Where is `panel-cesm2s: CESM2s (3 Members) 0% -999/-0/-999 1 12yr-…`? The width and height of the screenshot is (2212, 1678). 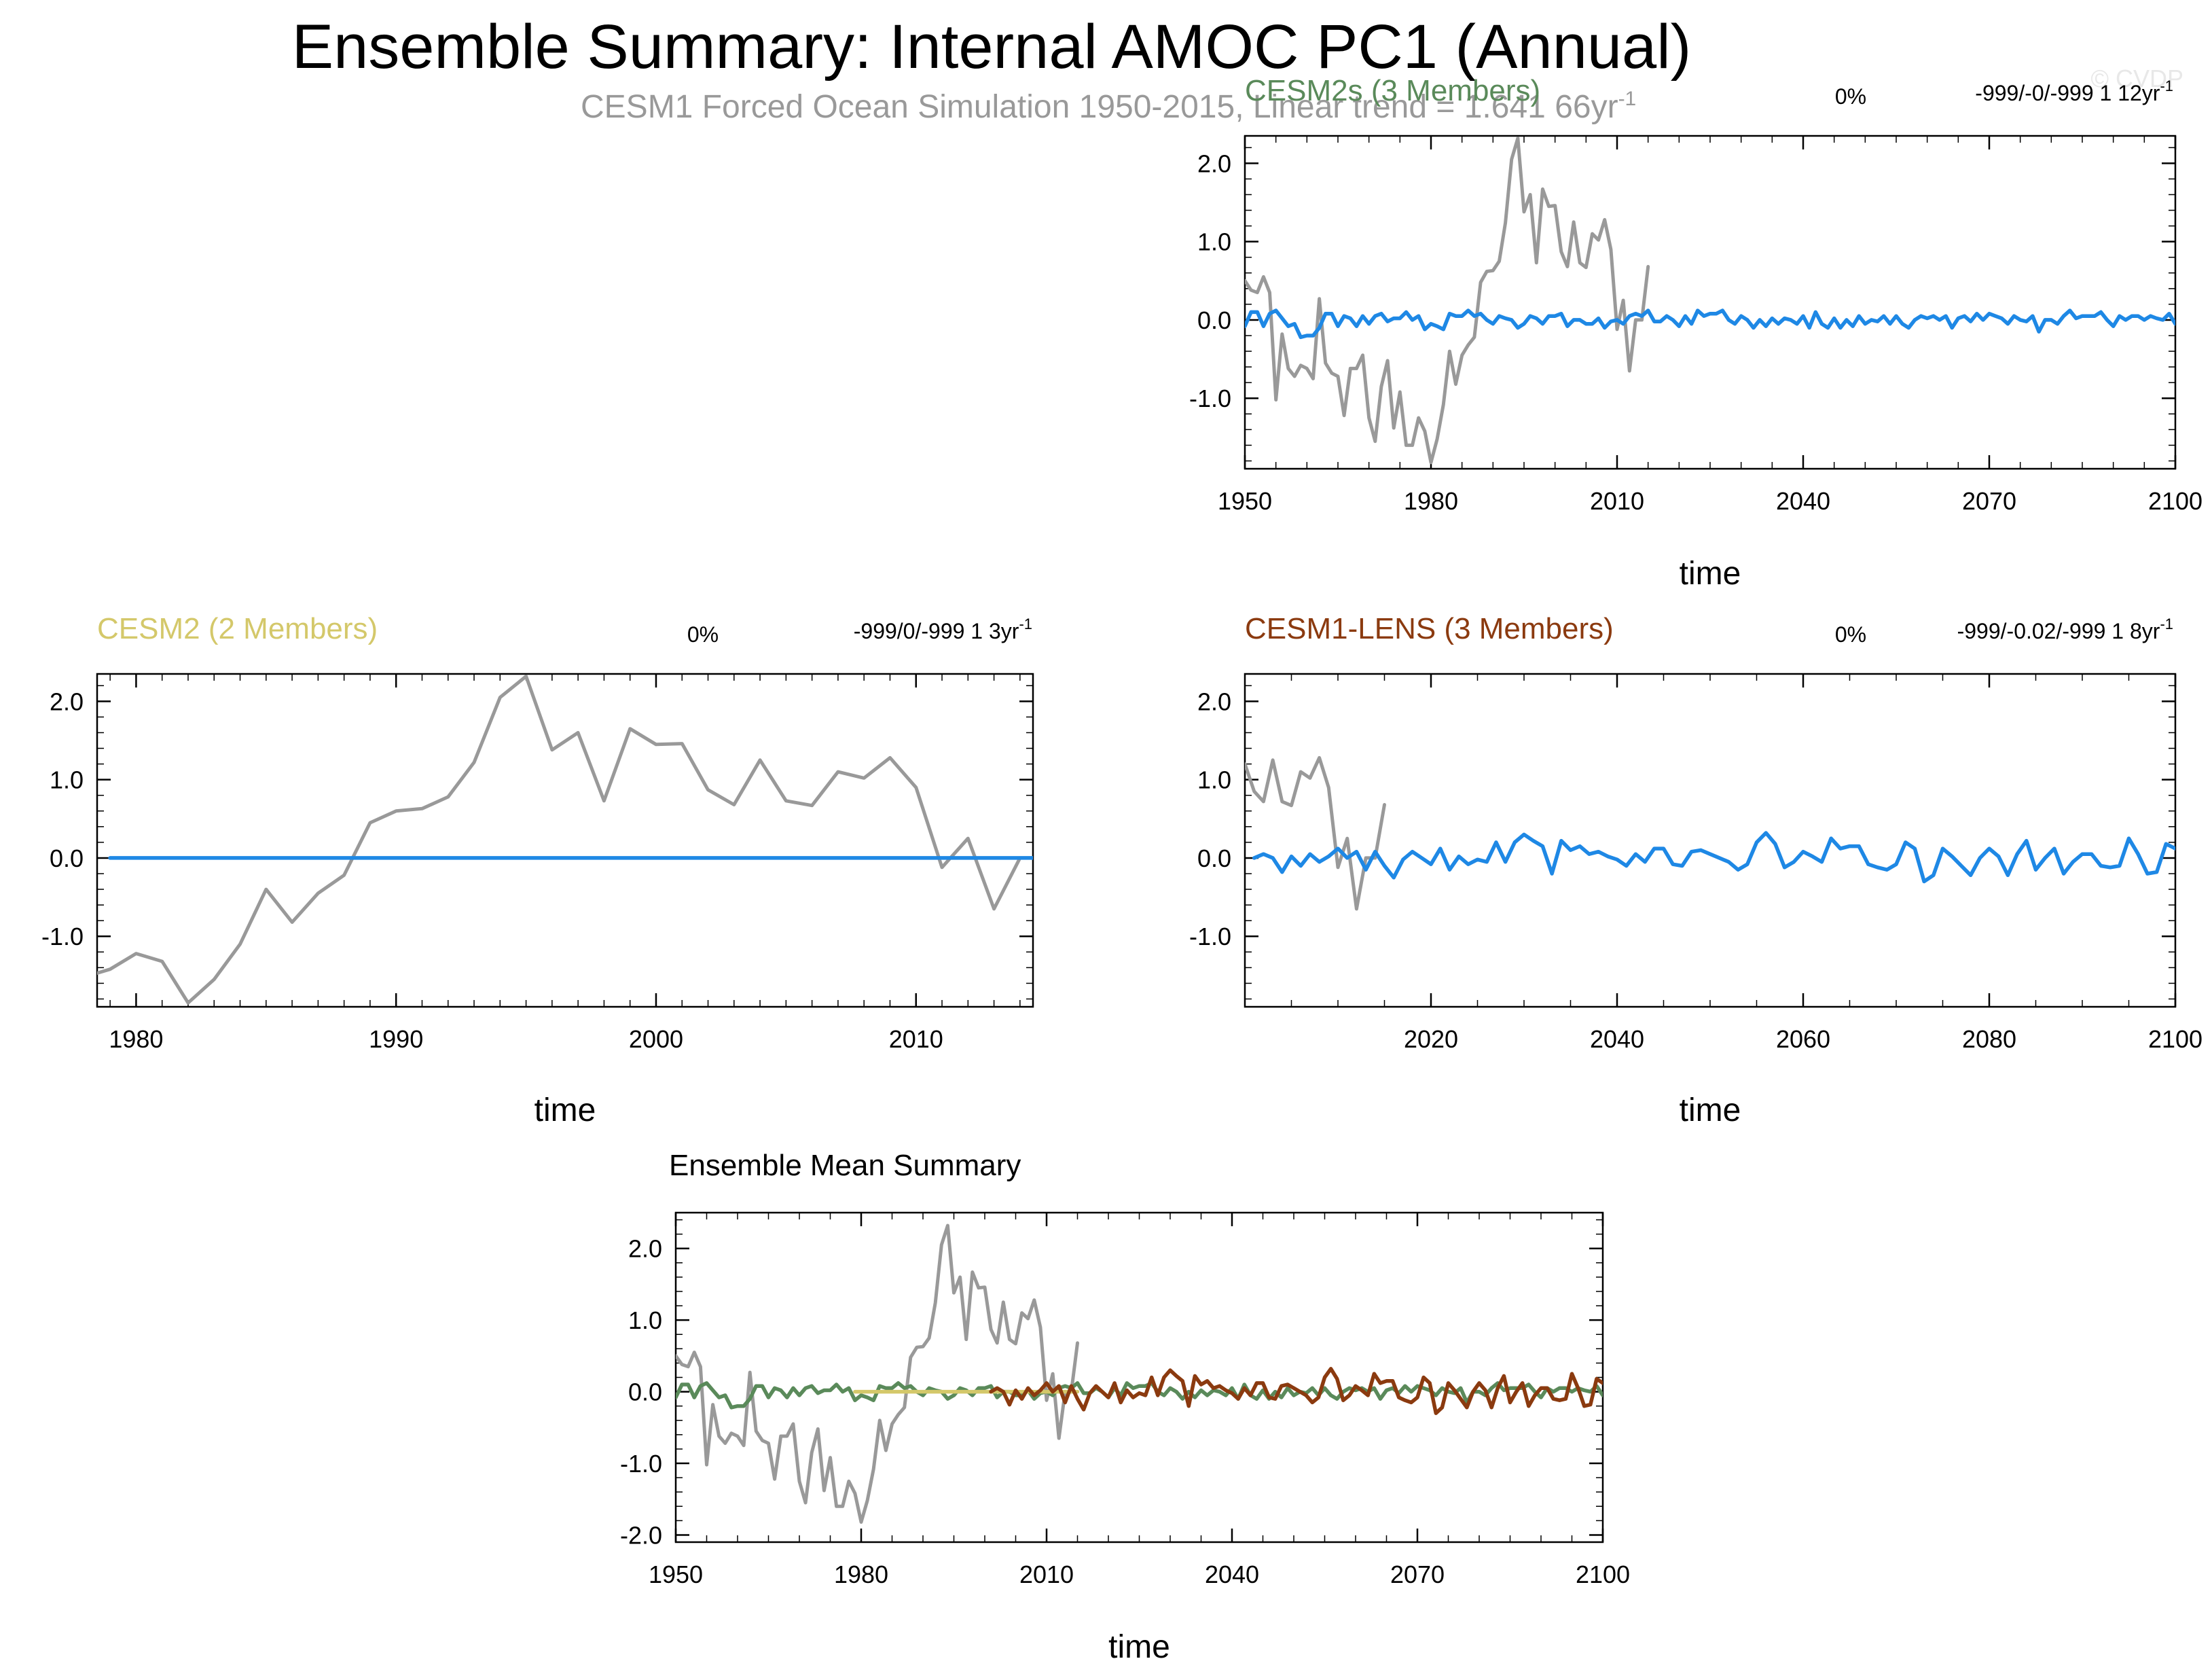
panel-cesm2s: CESM2s (3 Members) 0% -999/-0/-999 1 12yr-… is located at coordinates (1695, 333).